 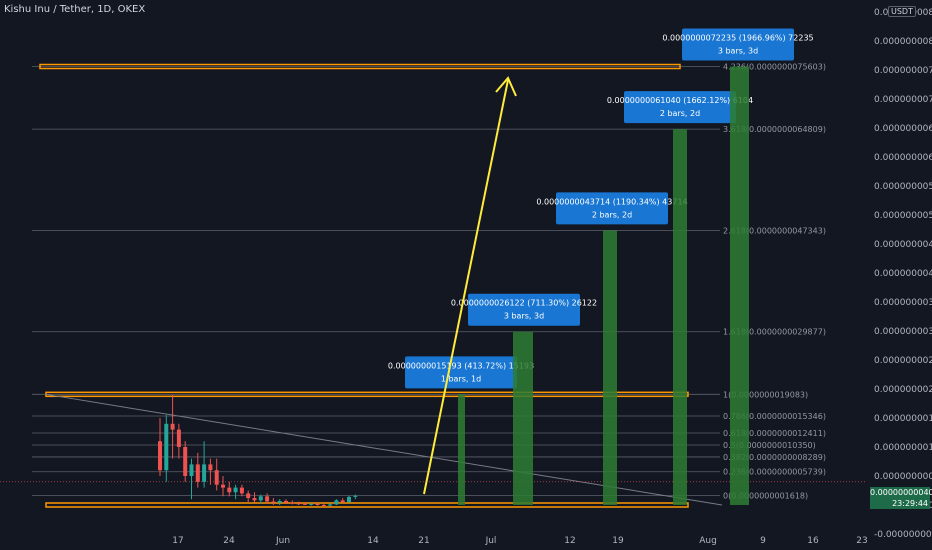 I want to click on x-tick-label: 16, so click(x=813, y=541).